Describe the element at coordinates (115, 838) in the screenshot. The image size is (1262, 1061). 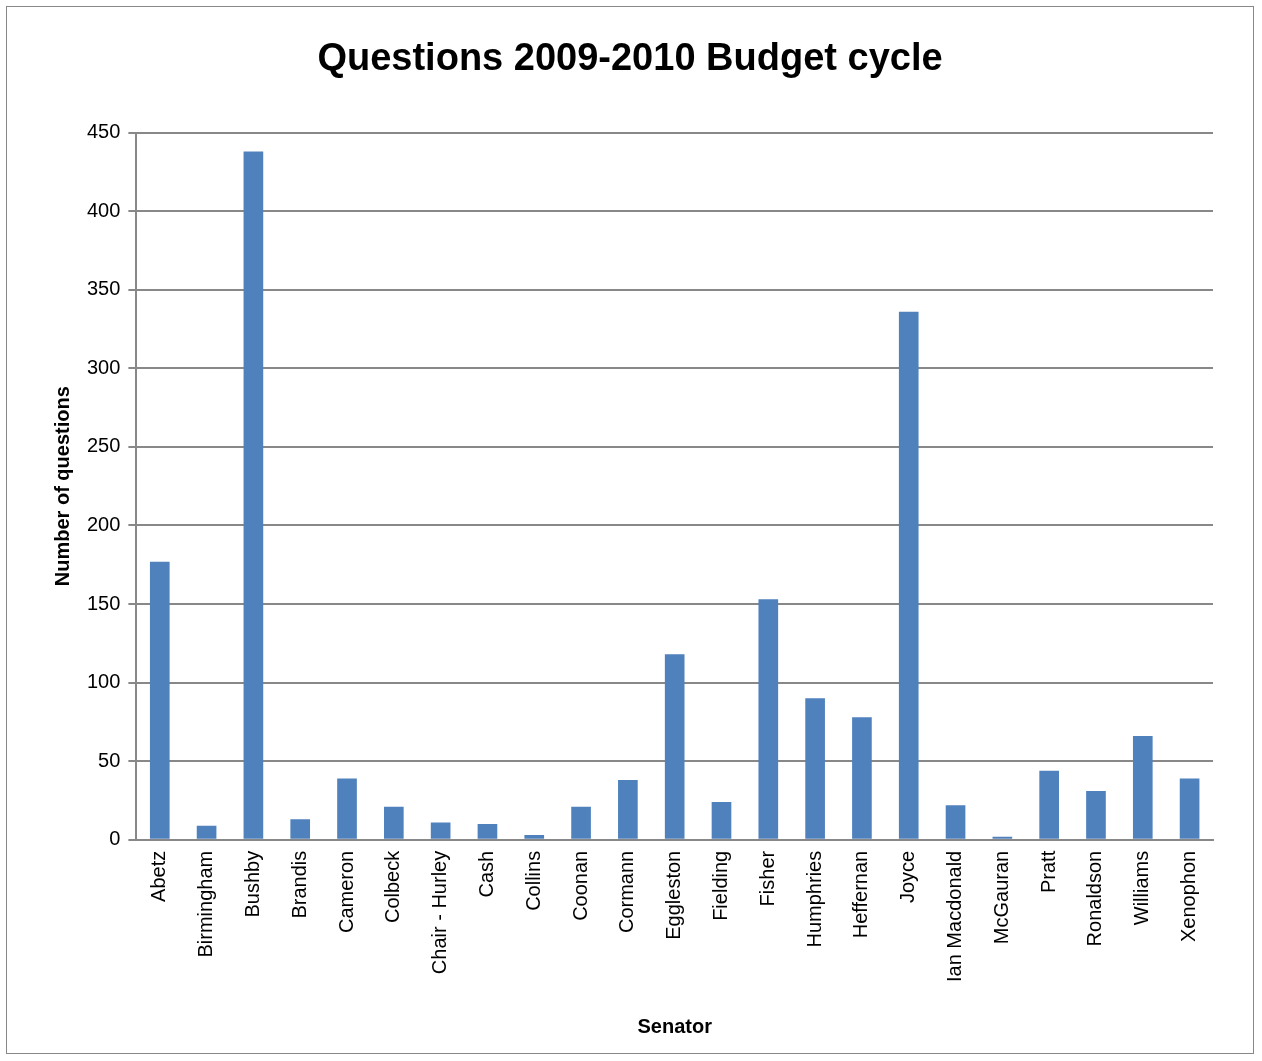
I see `y-tick-label: 0` at that location.